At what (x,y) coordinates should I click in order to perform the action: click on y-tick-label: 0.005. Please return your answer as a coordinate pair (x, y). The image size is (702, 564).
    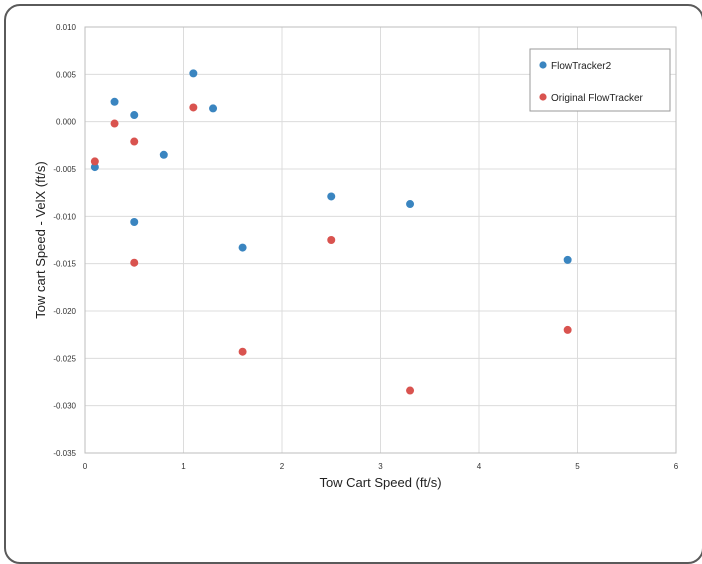
    Looking at the image, I should click on (66, 74).